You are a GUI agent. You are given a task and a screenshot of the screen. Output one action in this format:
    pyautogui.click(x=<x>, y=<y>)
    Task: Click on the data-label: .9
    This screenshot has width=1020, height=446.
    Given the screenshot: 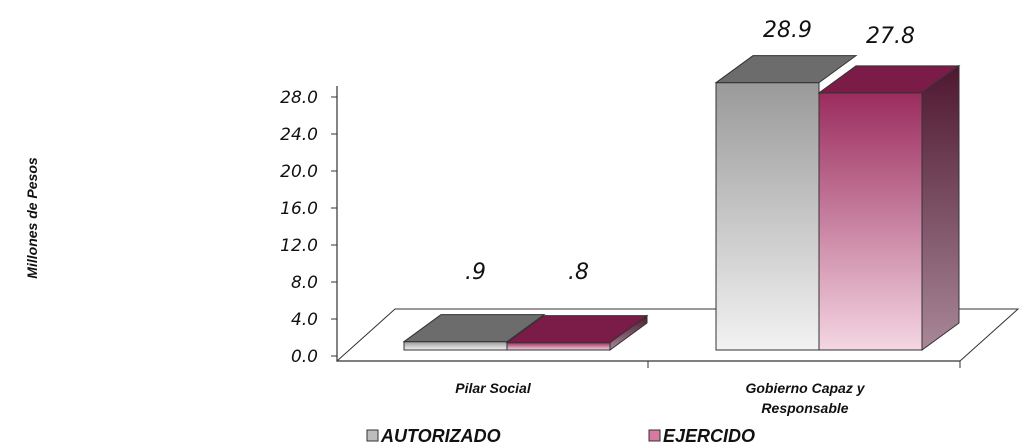 What is the action you would take?
    pyautogui.click(x=475, y=272)
    